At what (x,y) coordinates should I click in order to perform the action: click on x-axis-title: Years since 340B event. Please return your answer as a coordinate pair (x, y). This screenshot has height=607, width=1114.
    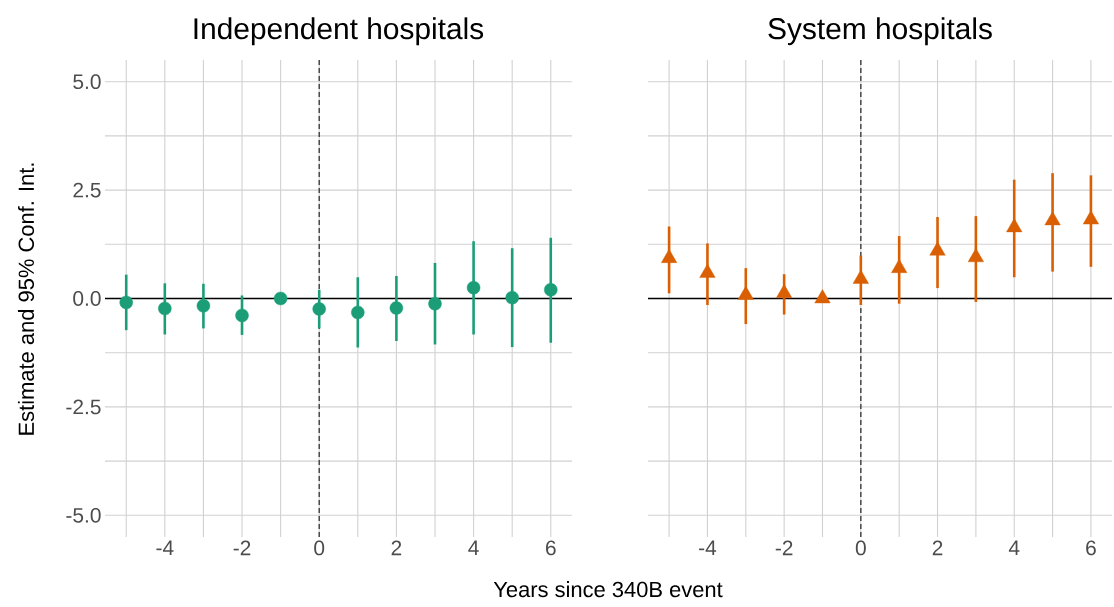
    Looking at the image, I should click on (608, 589).